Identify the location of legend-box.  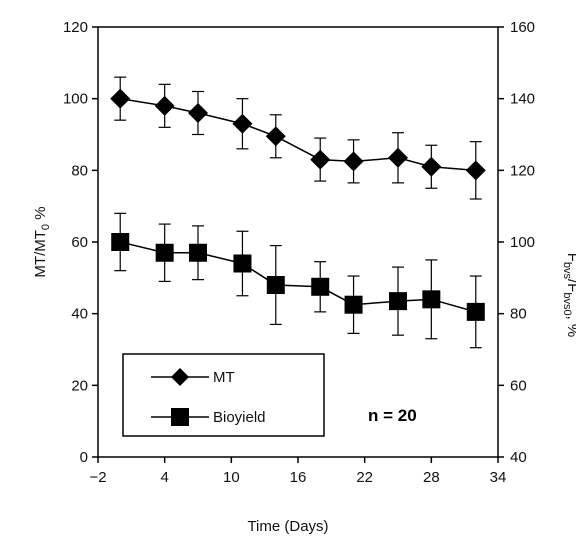
(223, 395).